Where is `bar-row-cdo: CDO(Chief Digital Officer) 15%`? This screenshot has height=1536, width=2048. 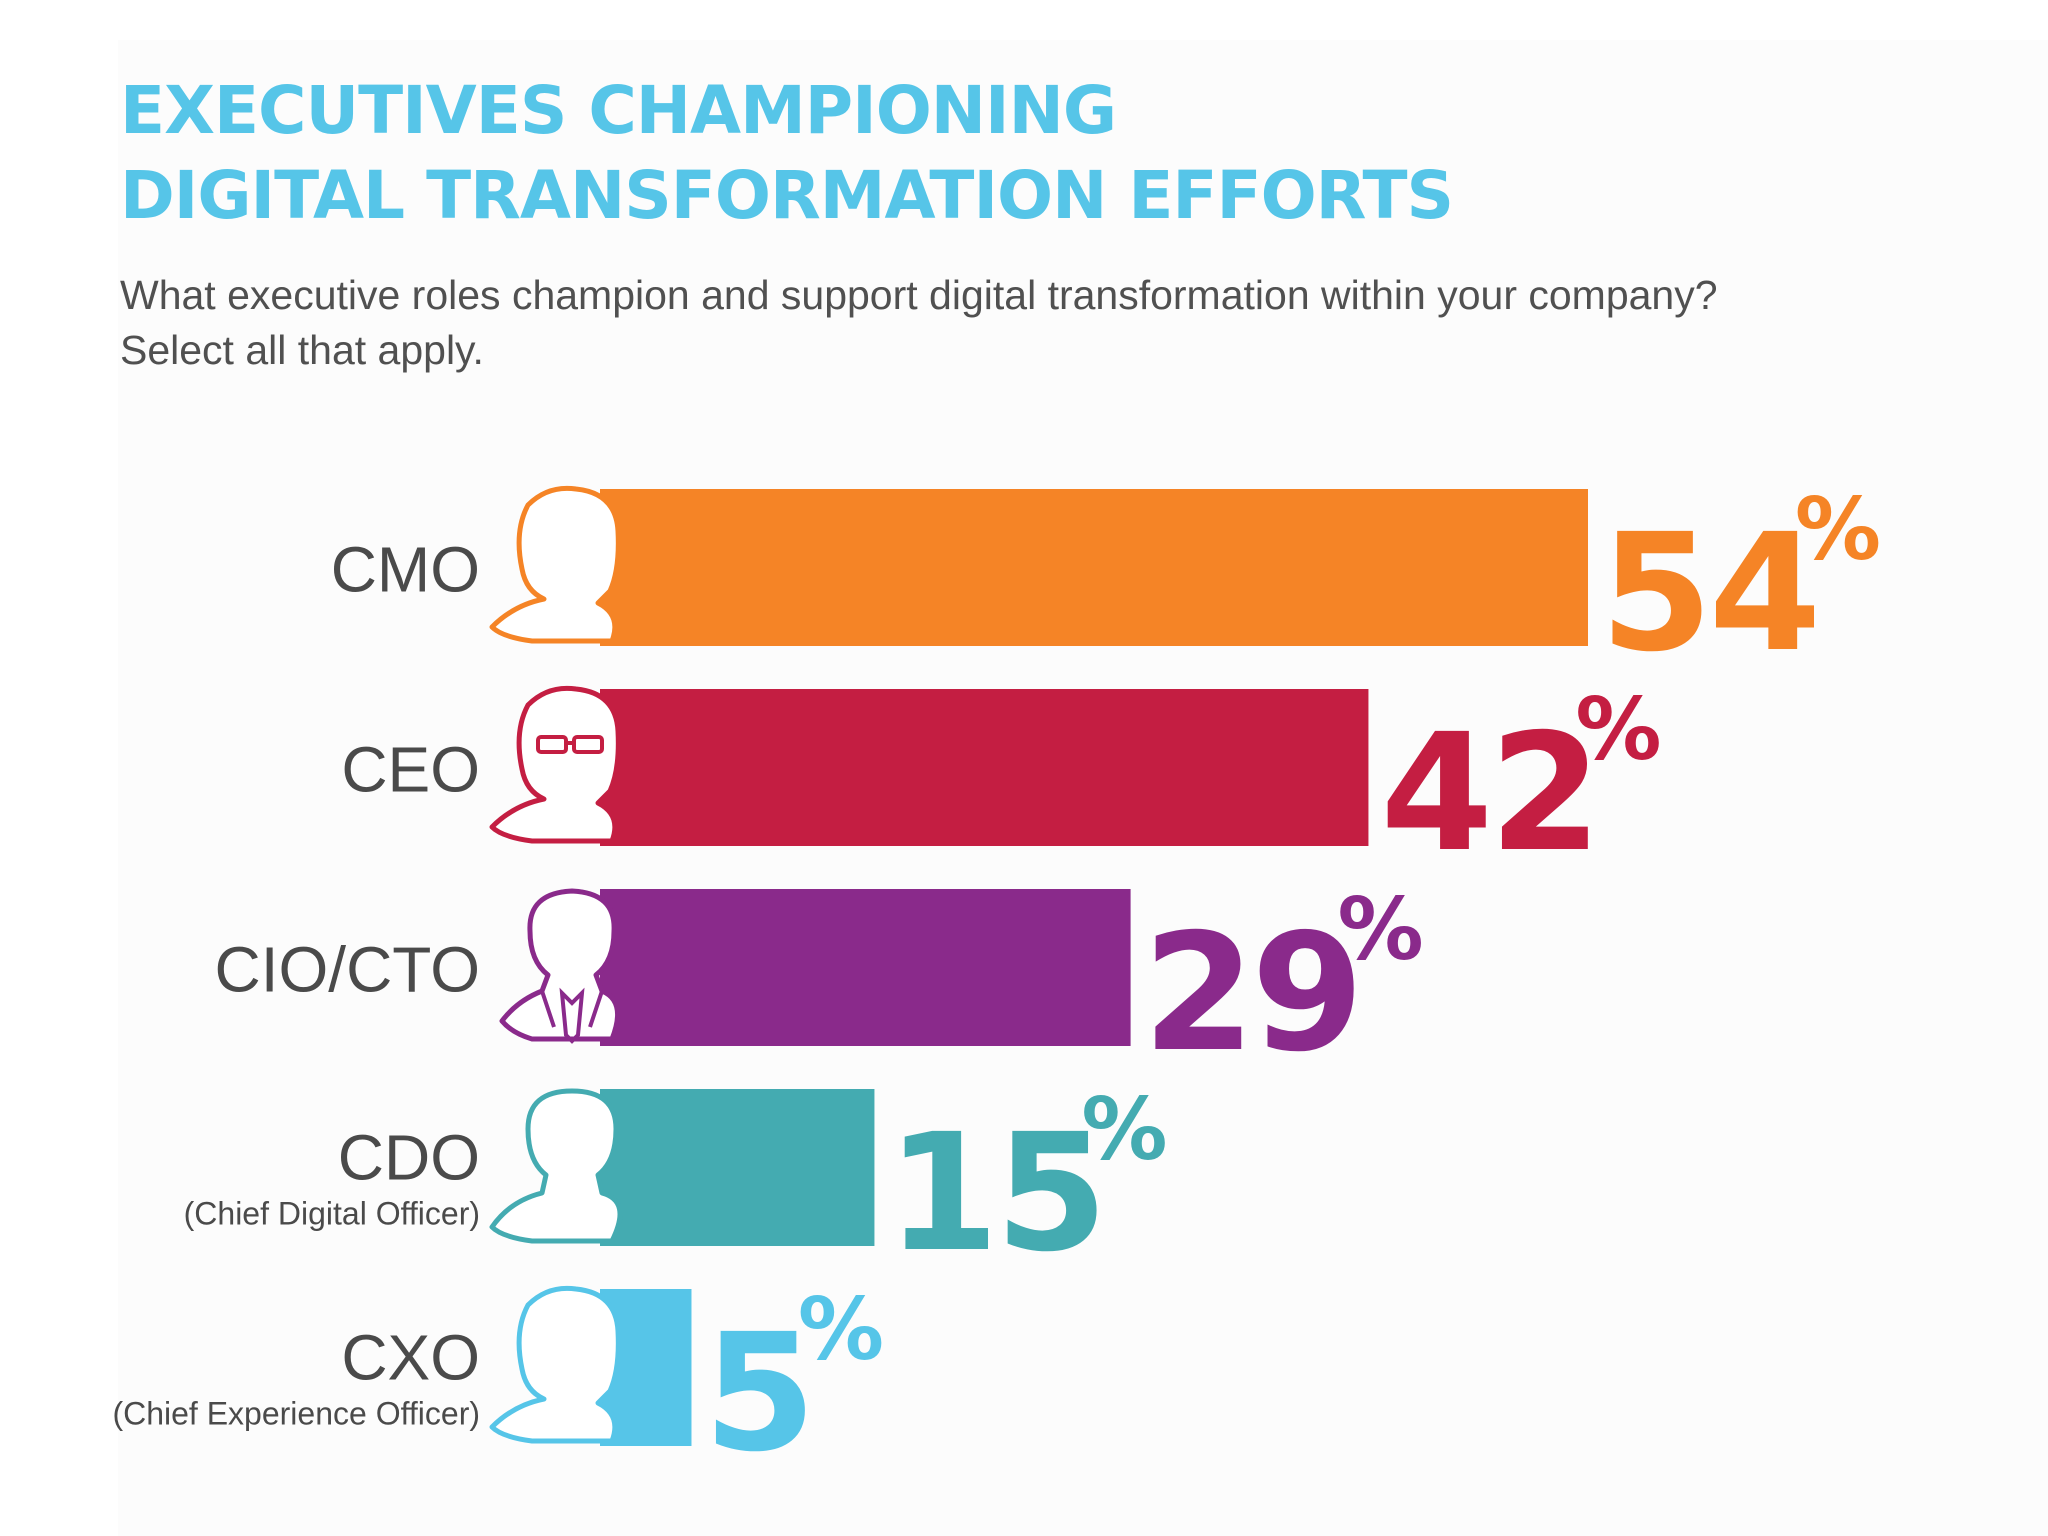
bar-row-cdo: CDO(Chief Digital Officer) 15% is located at coordinates (676, 1184).